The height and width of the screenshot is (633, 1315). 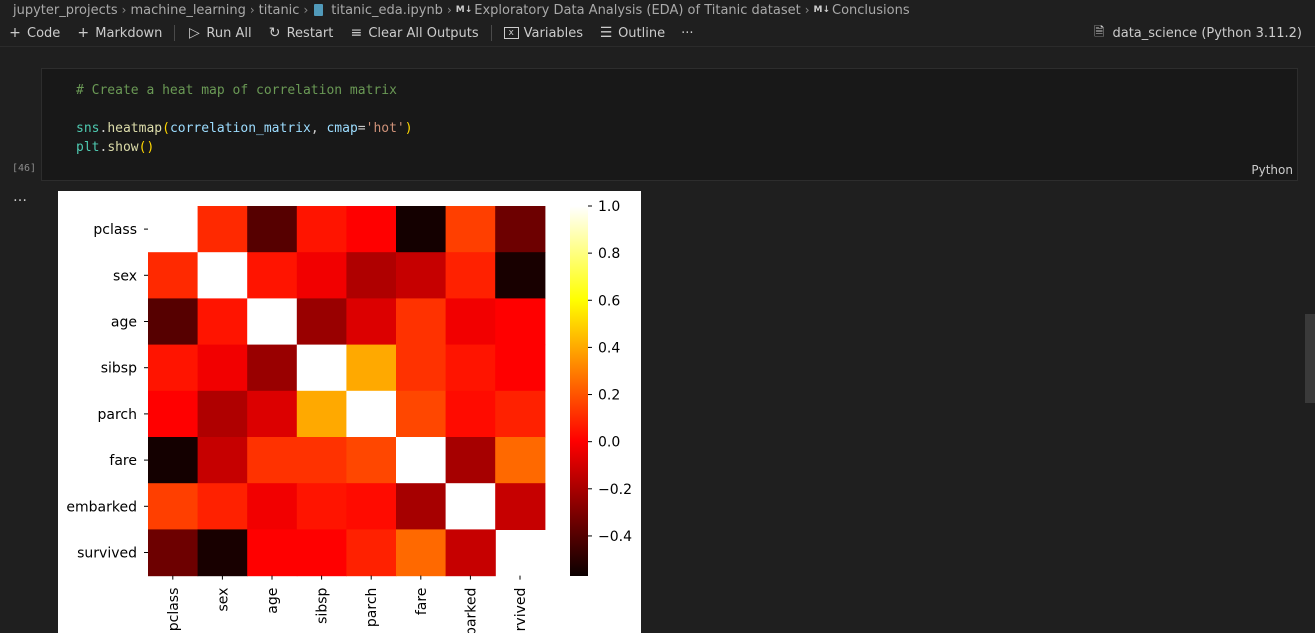 I want to click on add-code-cell-button: + Code, so click(x=34, y=33).